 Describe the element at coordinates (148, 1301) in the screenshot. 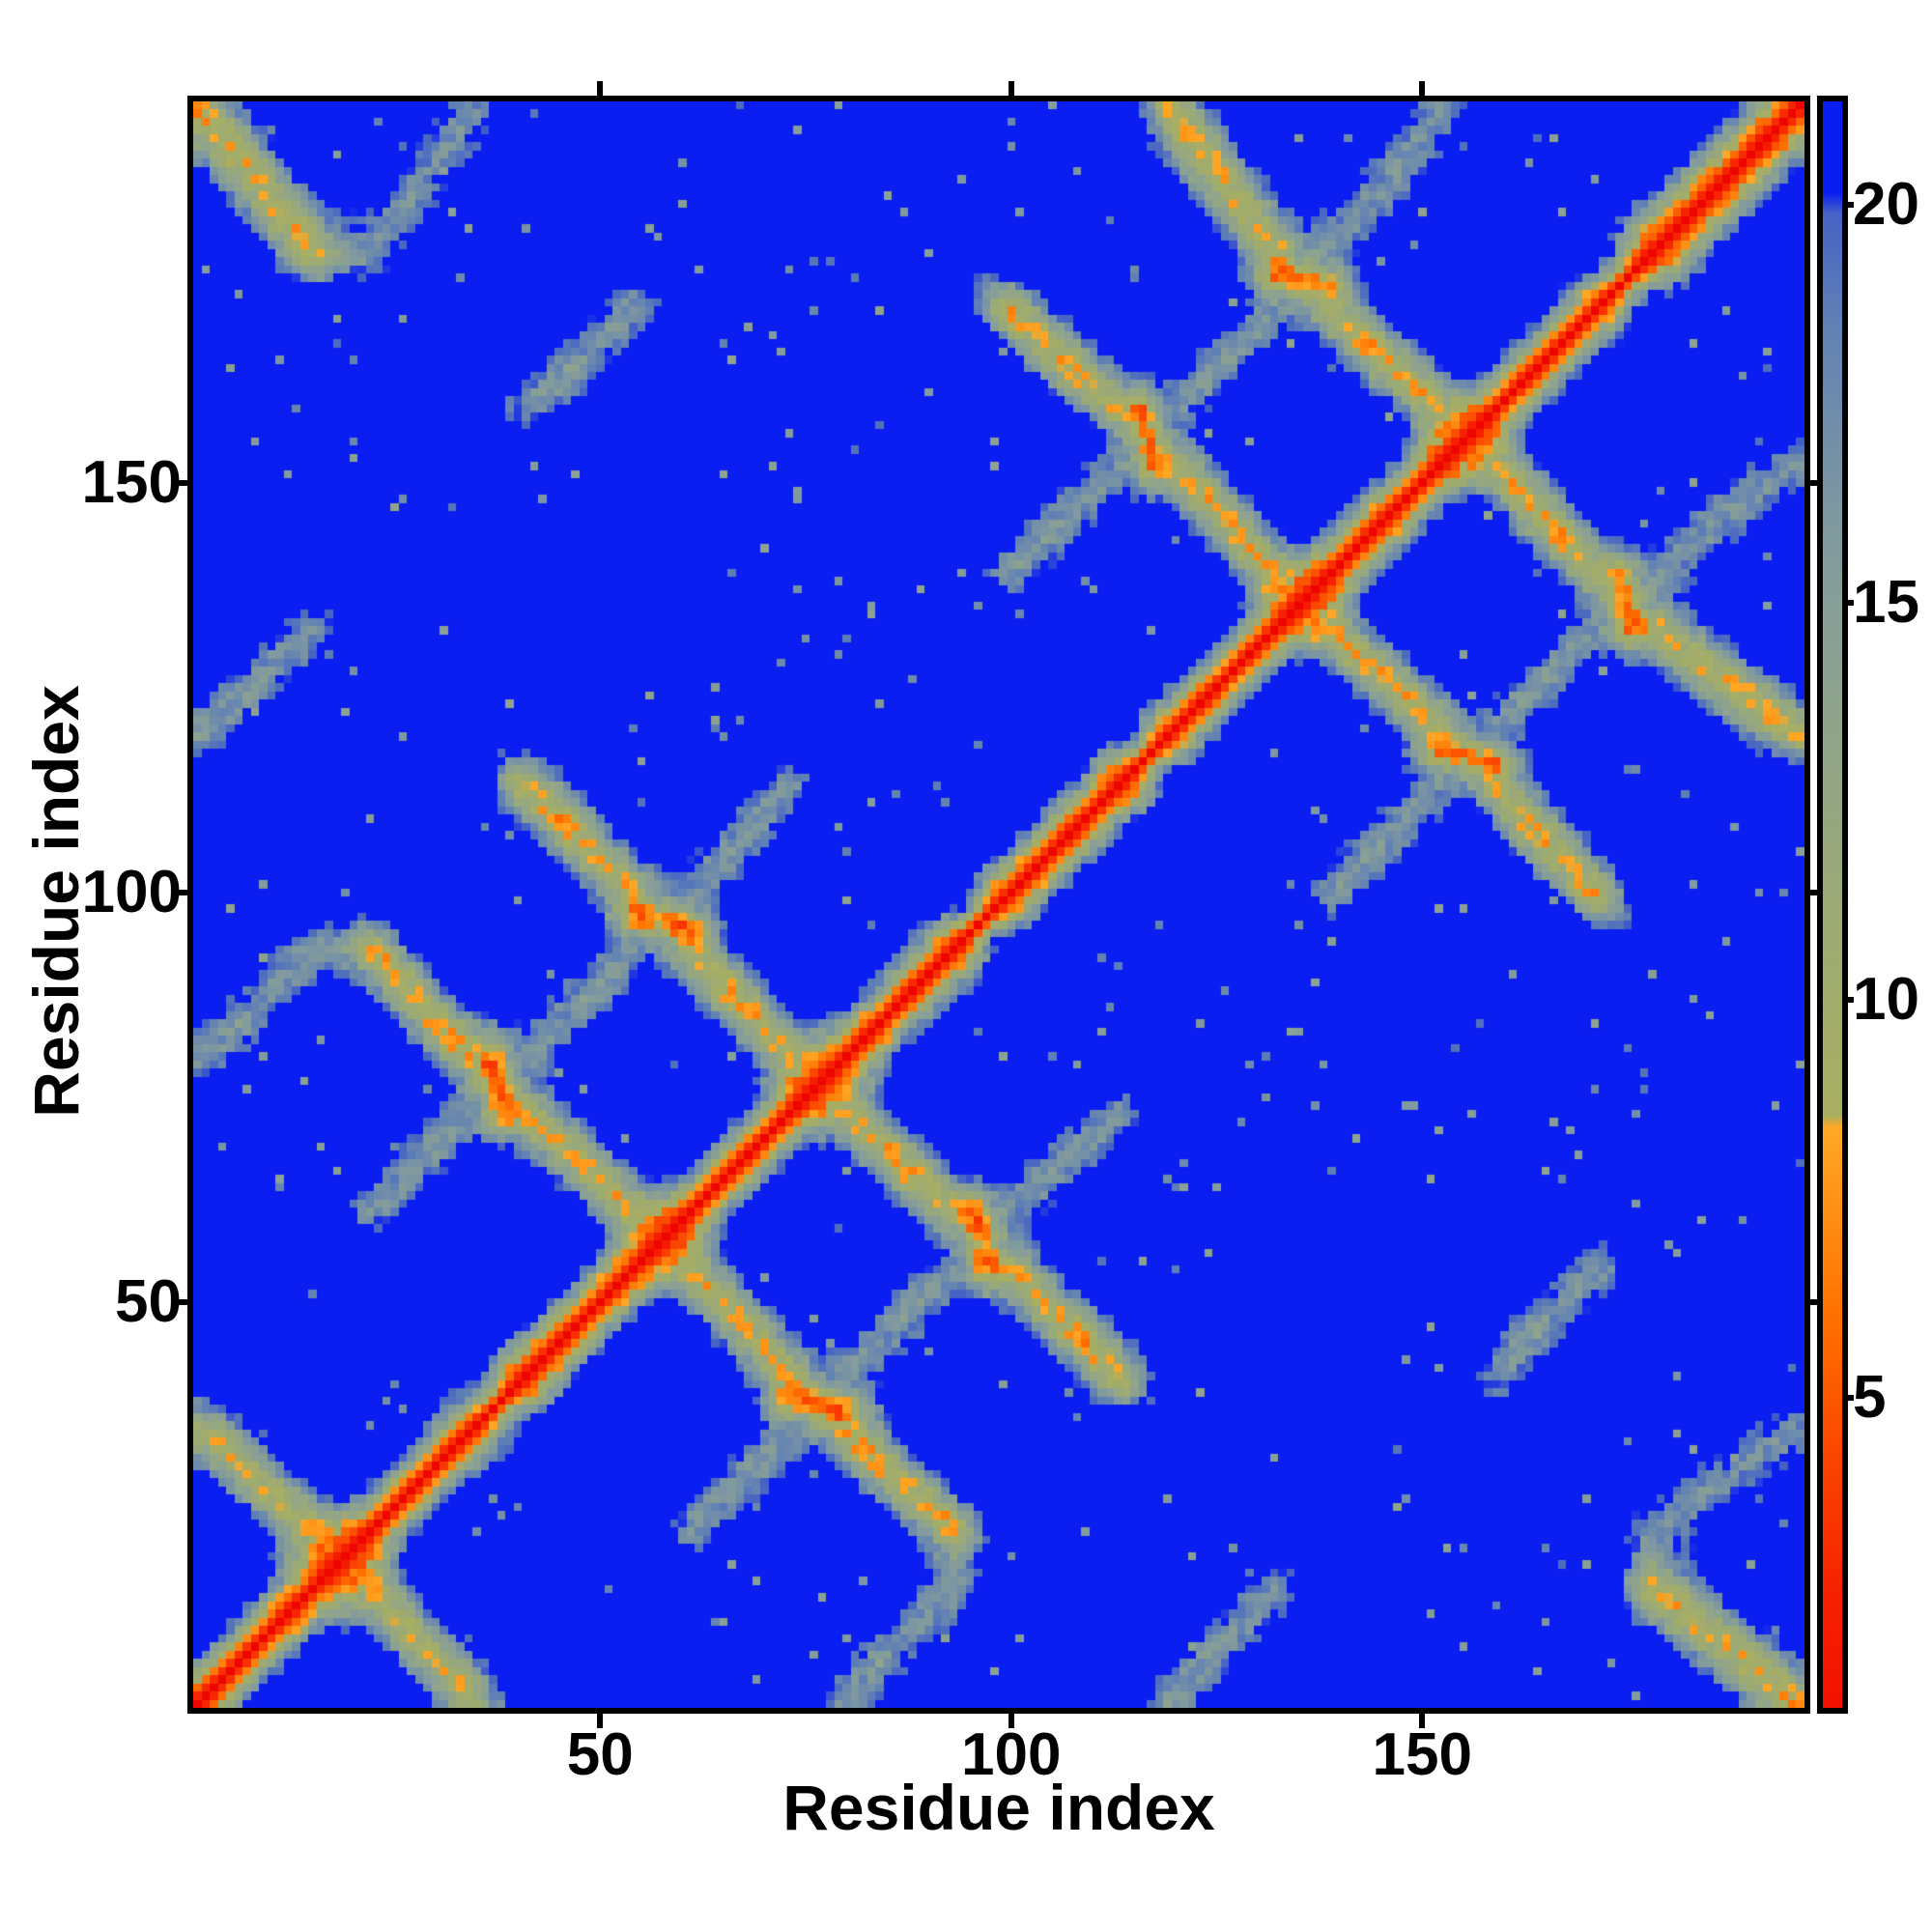

I see `y-tick-label-50: 50` at that location.